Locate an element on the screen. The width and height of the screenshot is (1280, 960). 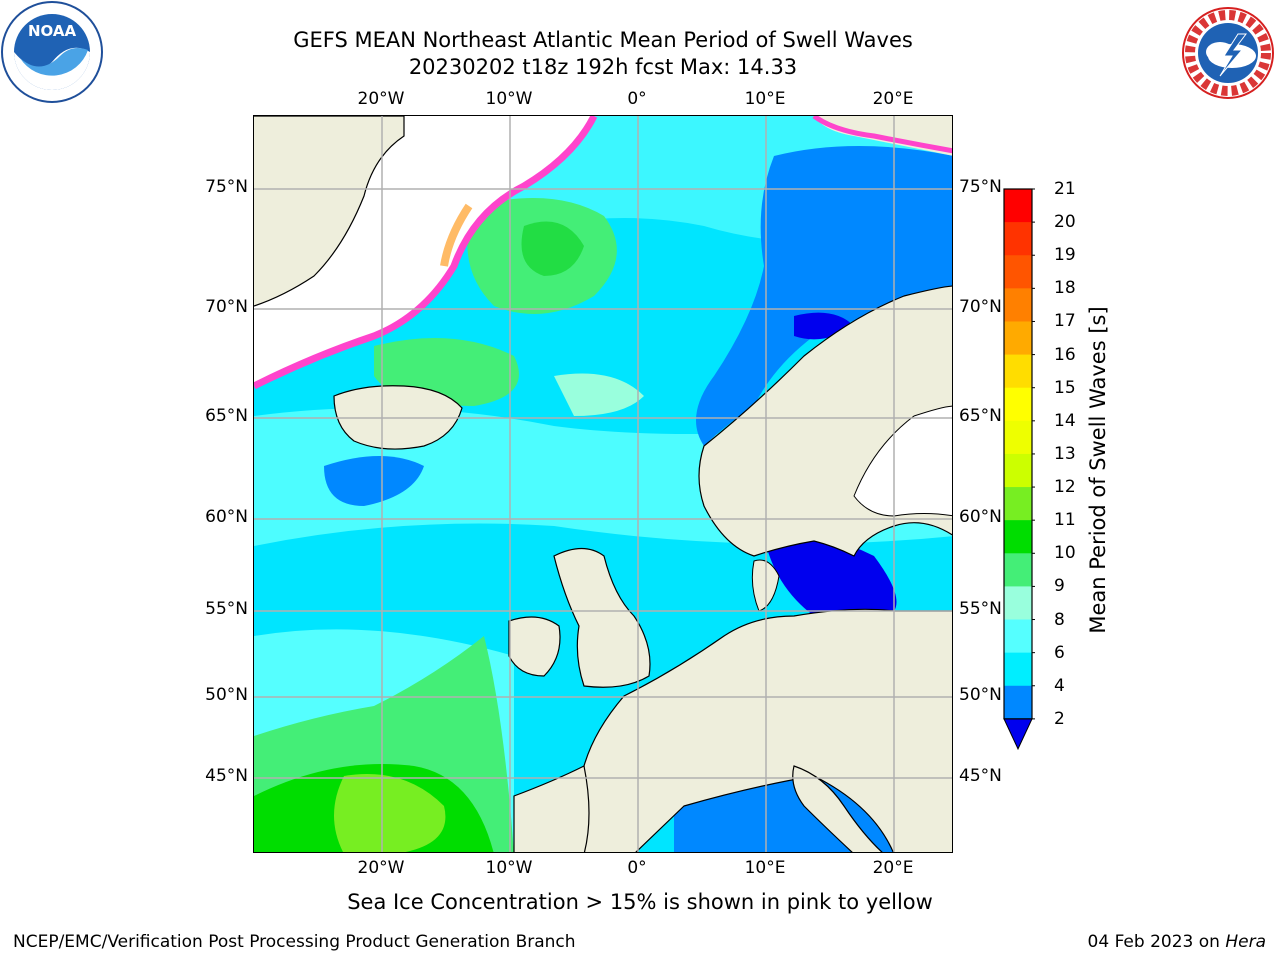
colorbar-label: Mean Period of Swell Waves [s] is located at coordinates (1098, 470).